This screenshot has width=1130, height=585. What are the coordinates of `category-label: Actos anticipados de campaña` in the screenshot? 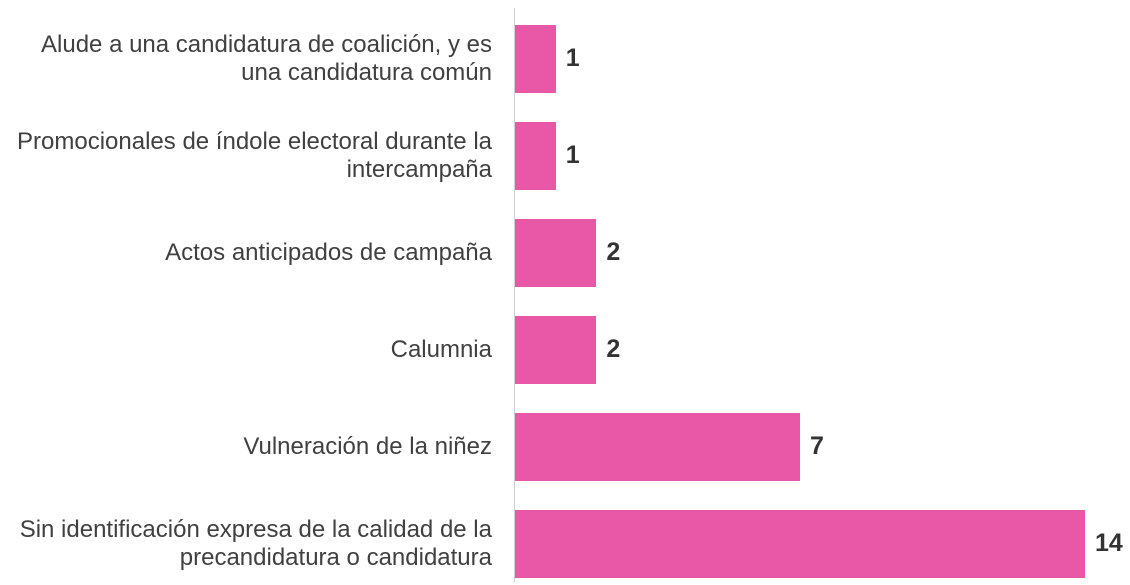 It's located at (328, 252).